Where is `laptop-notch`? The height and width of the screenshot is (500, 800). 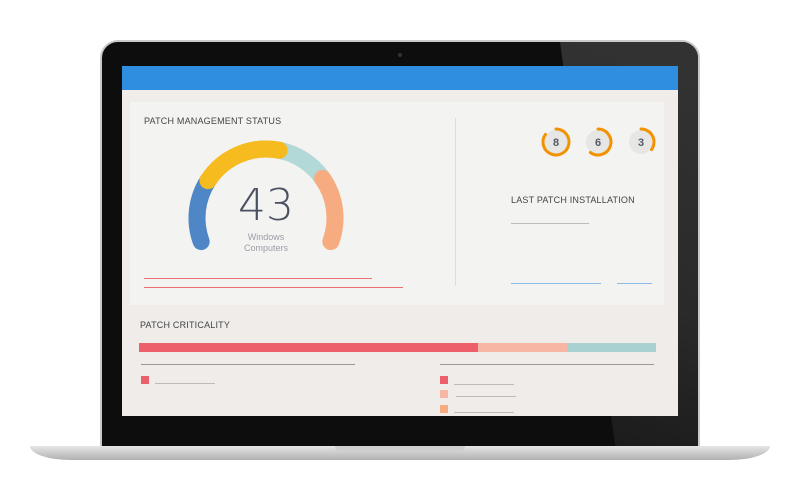 laptop-notch is located at coordinates (400, 449).